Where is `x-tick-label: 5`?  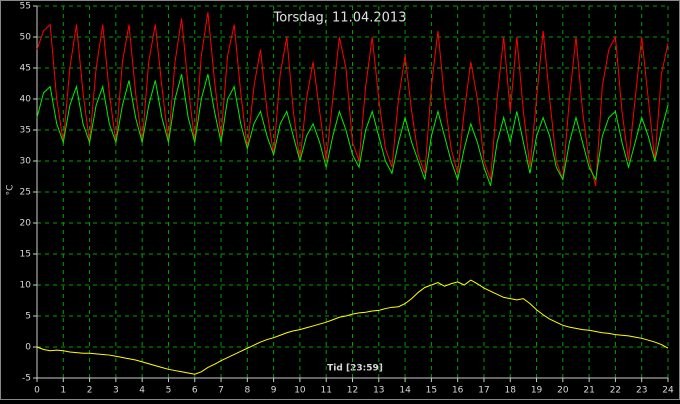 x-tick-label: 5 is located at coordinates (169, 391).